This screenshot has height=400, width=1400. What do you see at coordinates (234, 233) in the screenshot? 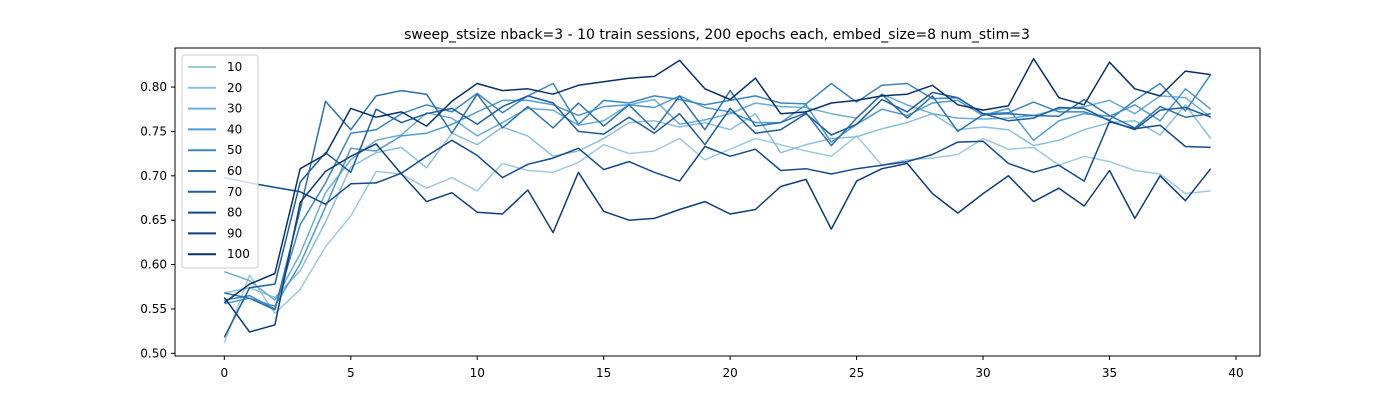
I see `legend-label: 90` at bounding box center [234, 233].